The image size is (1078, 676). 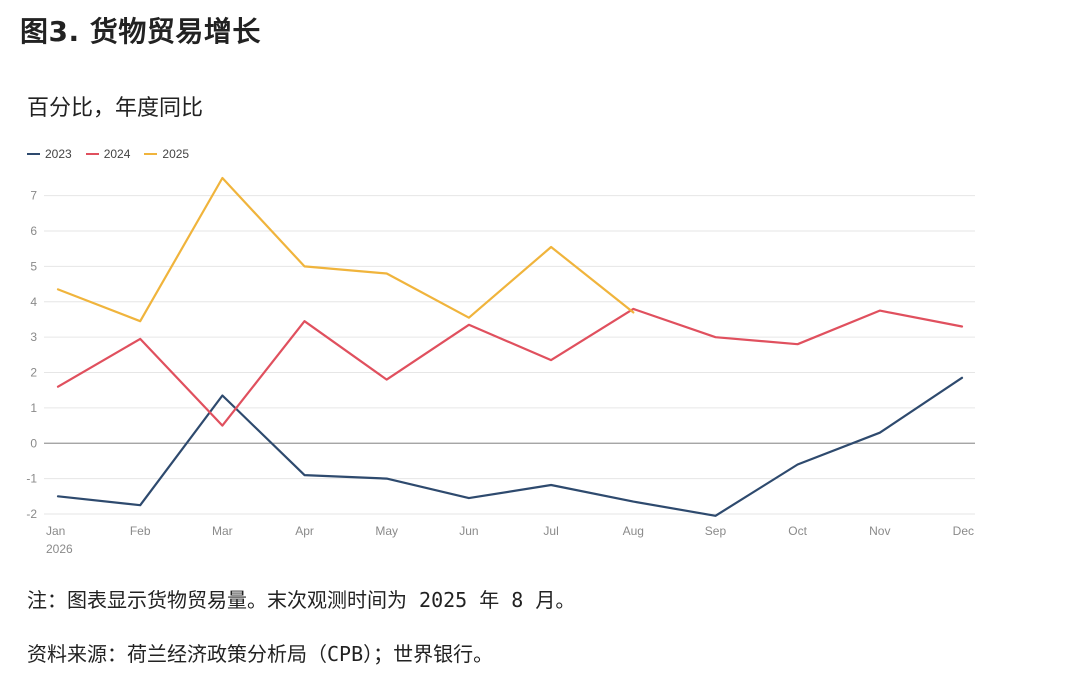 I want to click on y-tick-label: 6, so click(x=33, y=231).